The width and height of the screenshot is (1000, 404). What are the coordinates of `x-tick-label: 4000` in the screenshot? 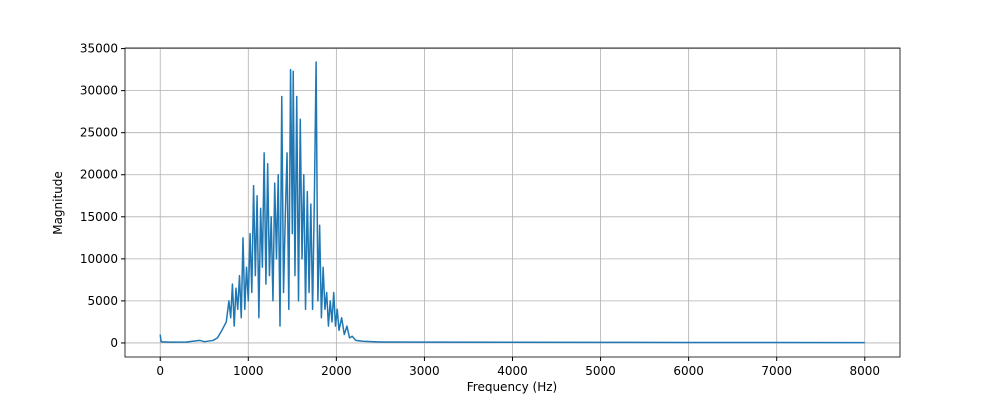 It's located at (512, 371).